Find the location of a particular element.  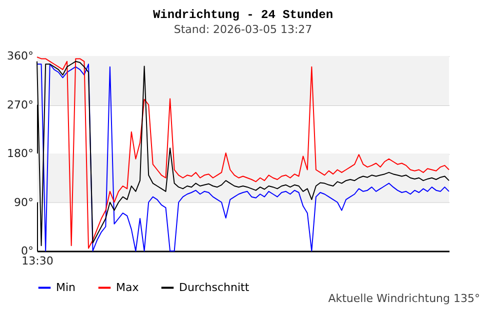

chart-subtitle: Stand: 2026-03-05 13:27 is located at coordinates (243, 29).